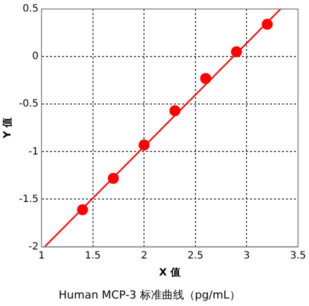 The height and width of the screenshot is (306, 309). Describe the element at coordinates (149, 295) in the screenshot. I see `text: Human MCP-3 标准曲线（pg/mL）` at that location.